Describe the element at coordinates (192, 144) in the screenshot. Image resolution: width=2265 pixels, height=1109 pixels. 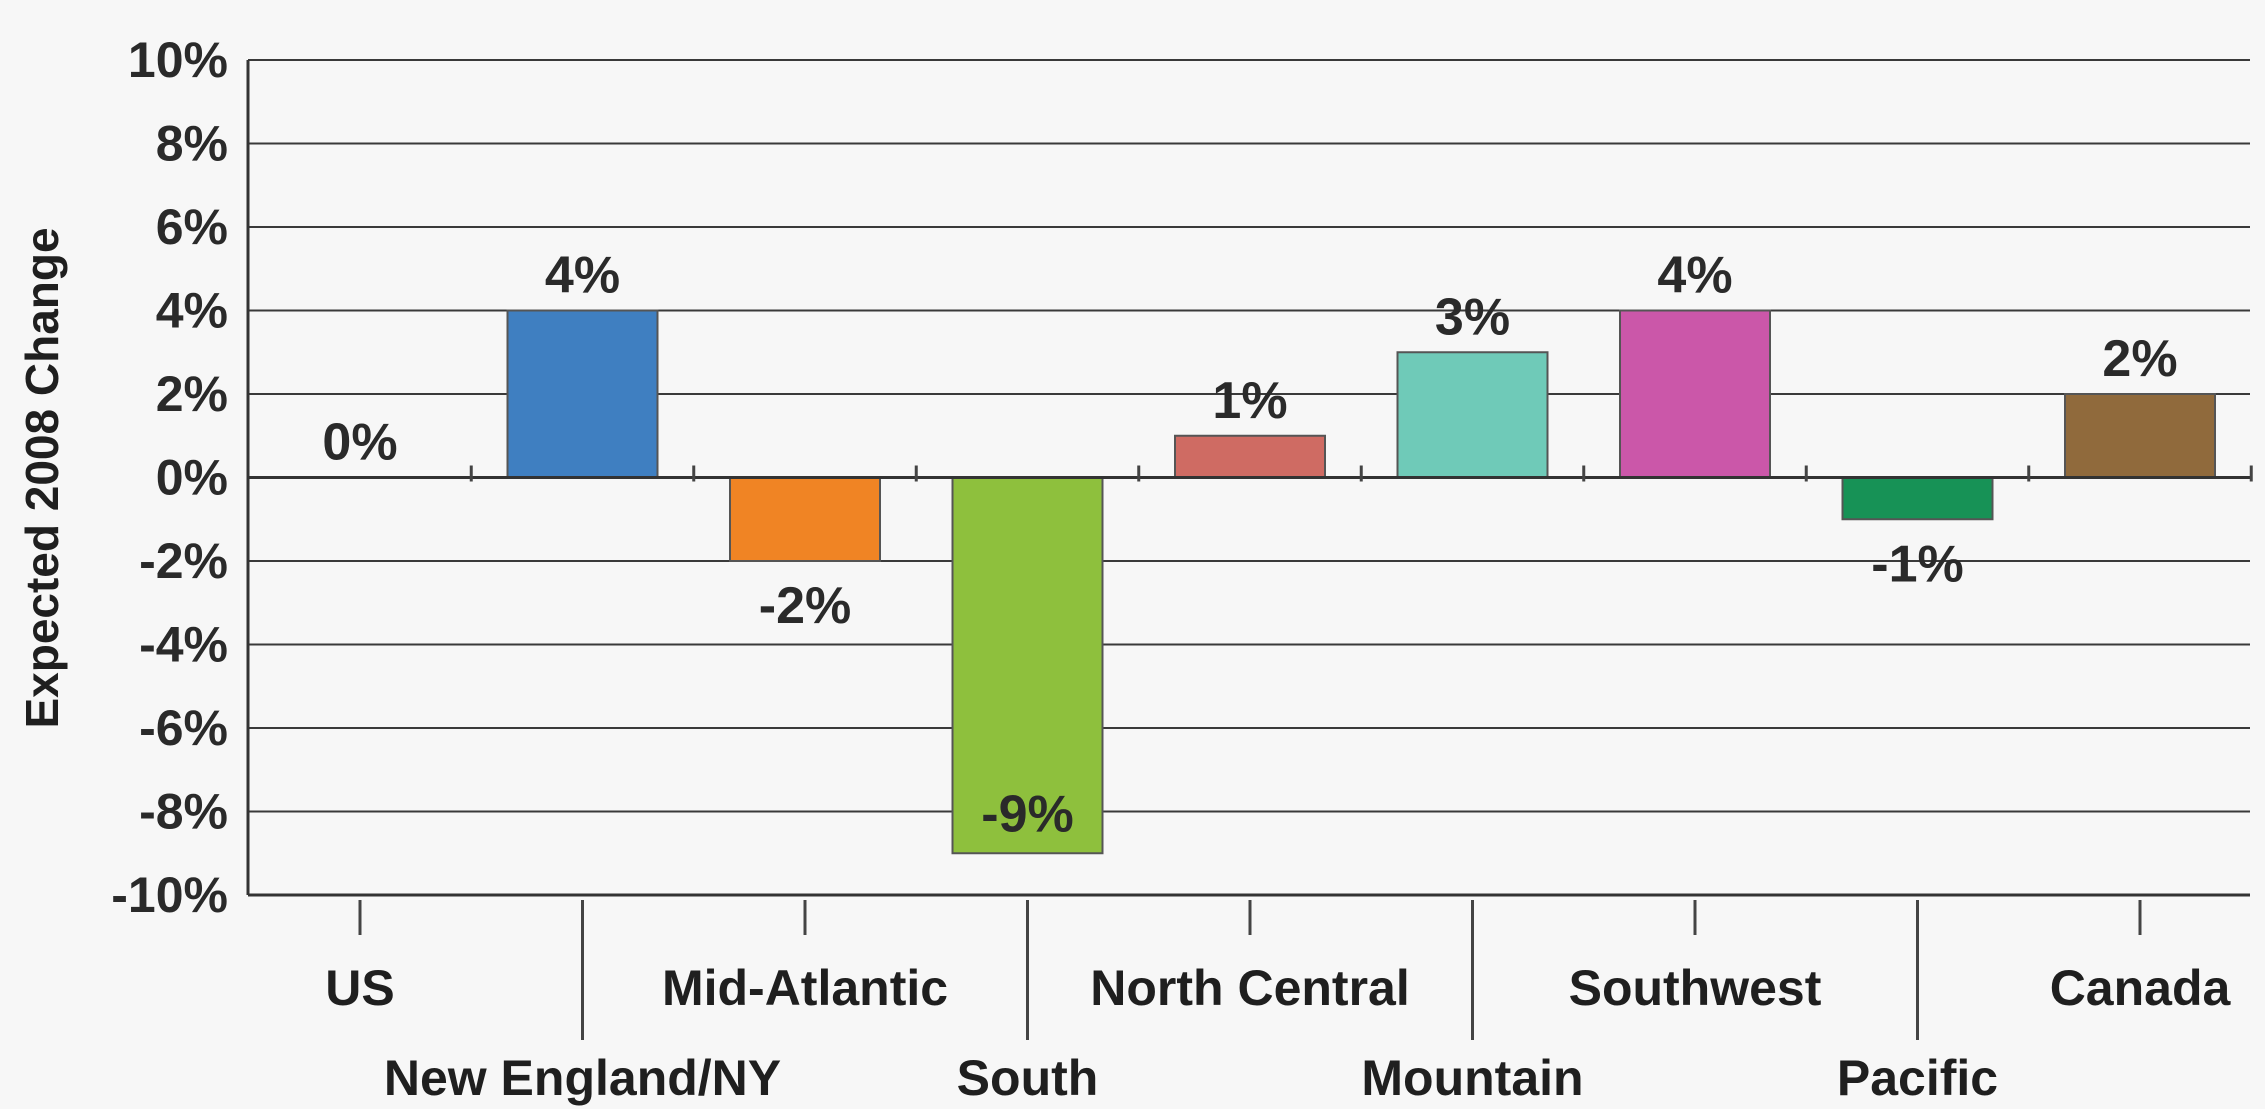
I see `y-tick-label: 8%` at that location.